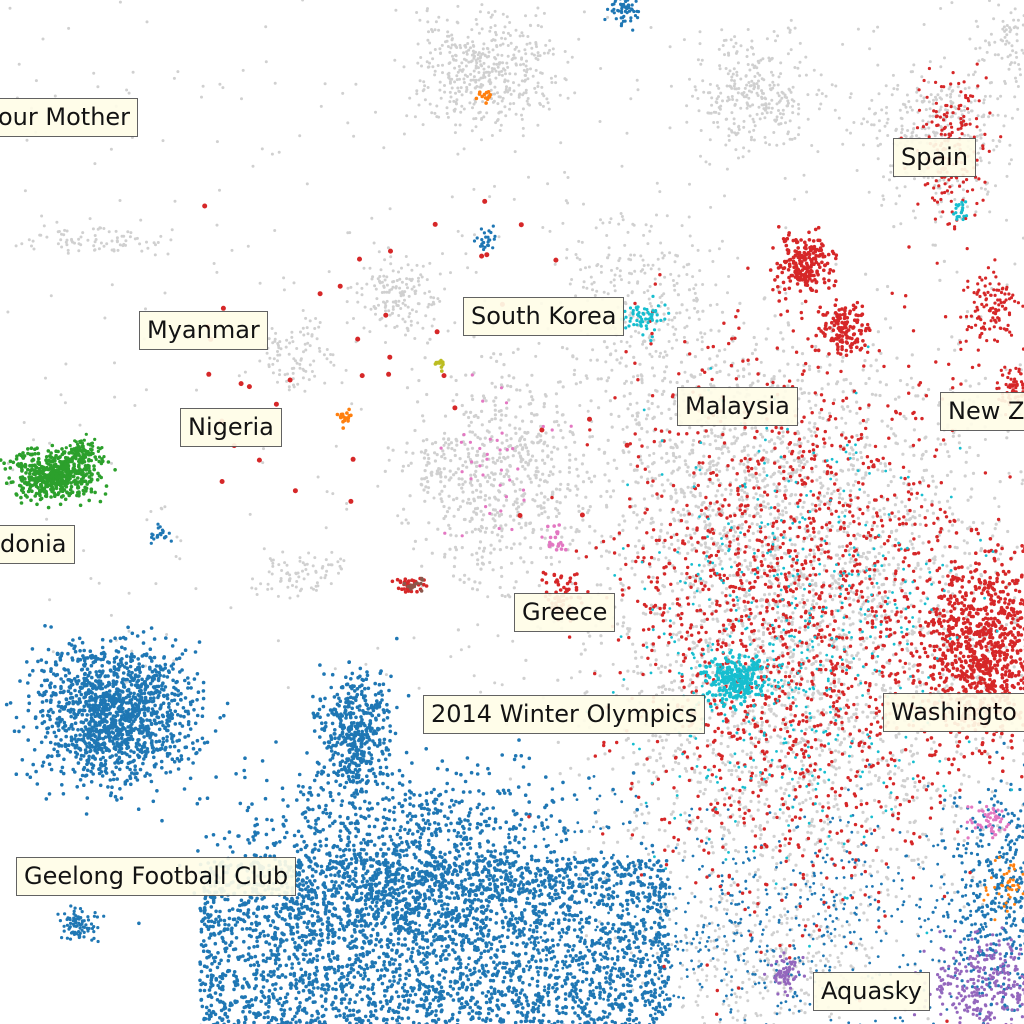 Image resolution: width=1024 pixels, height=1024 pixels. Describe the element at coordinates (998, 51) in the screenshot. I see `gray-cluster-corner` at that location.